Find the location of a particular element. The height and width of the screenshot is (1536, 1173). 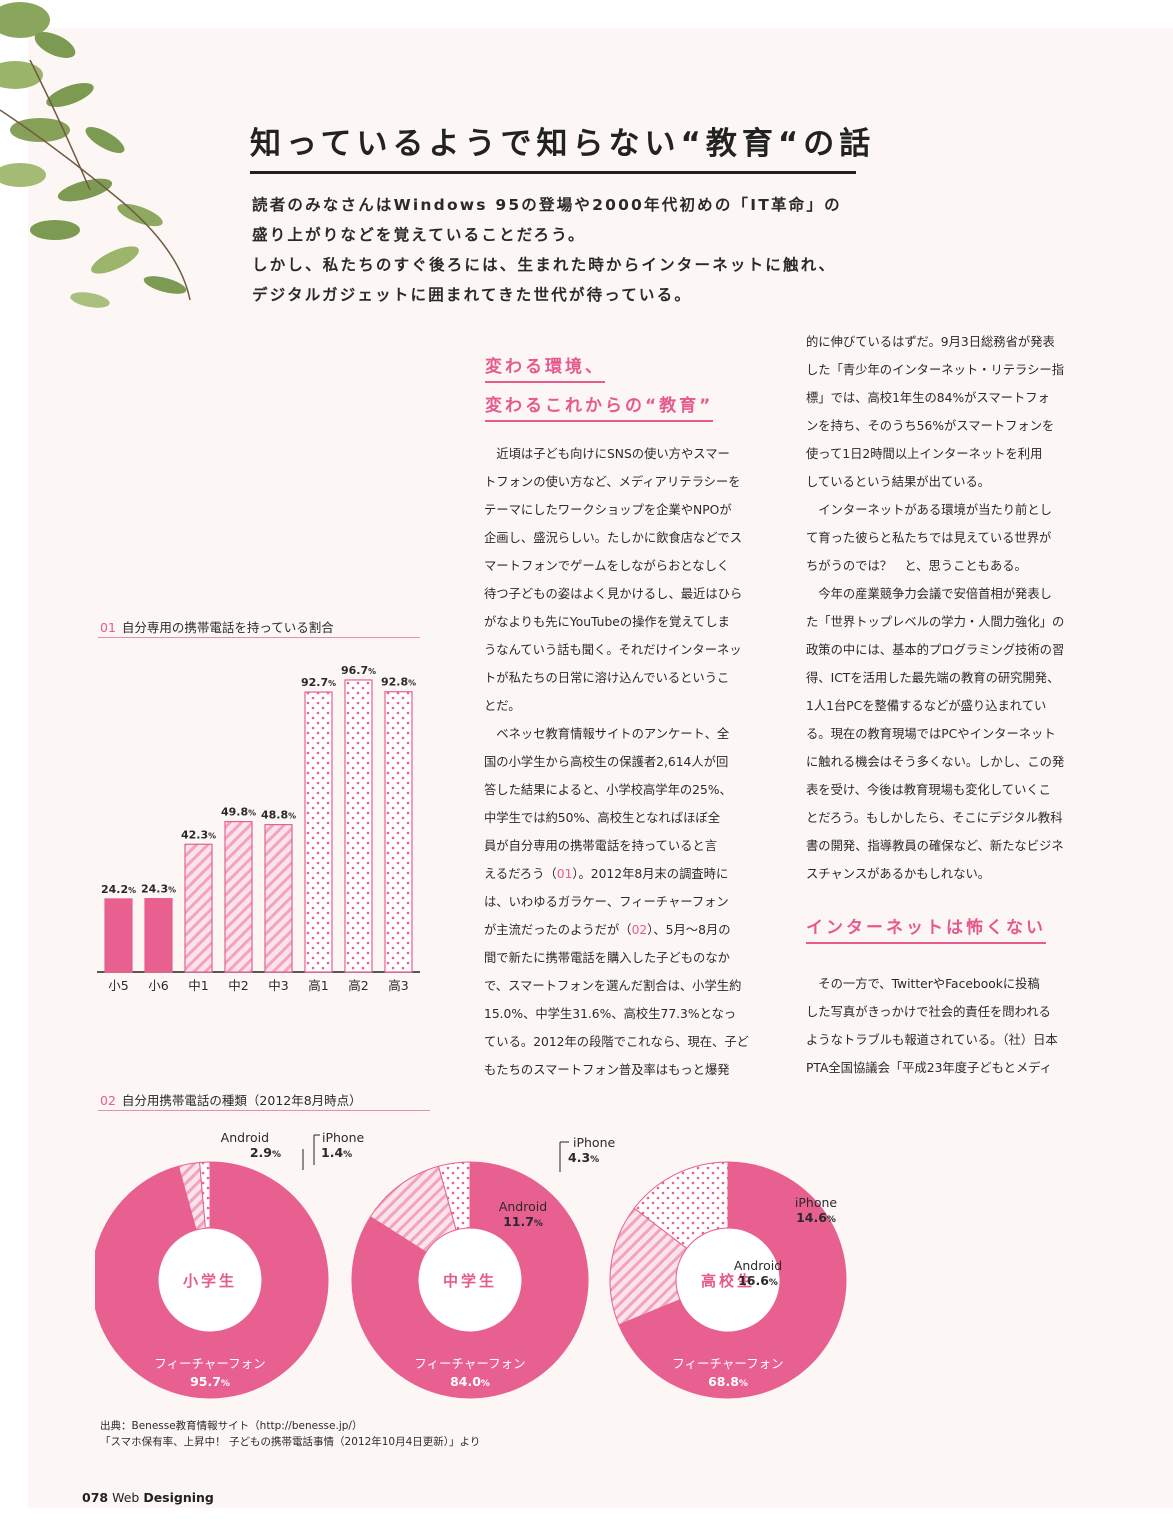

figure1-number: 01 is located at coordinates (108, 627).